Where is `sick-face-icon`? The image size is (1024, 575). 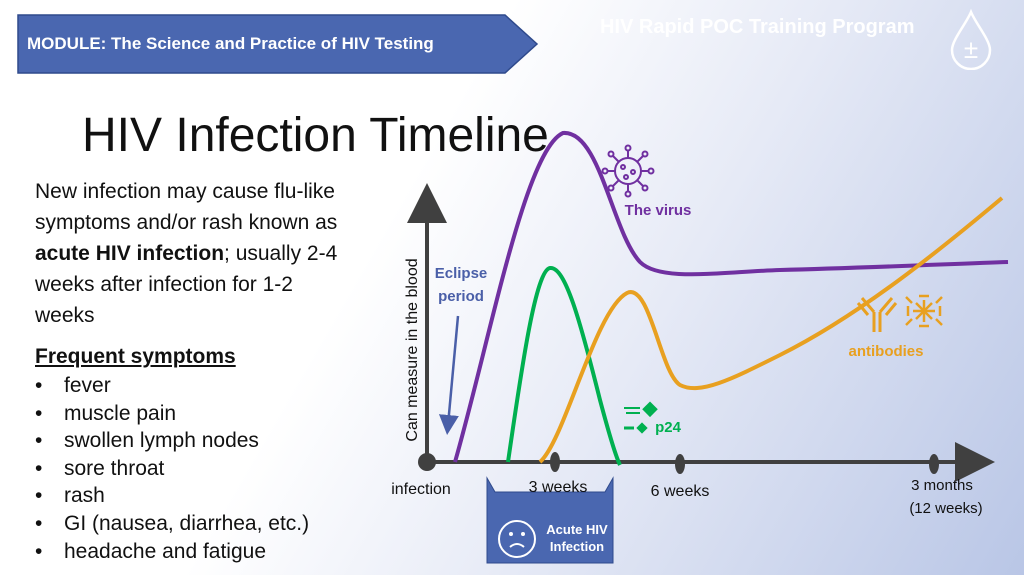
sick-face-icon is located at coordinates (517, 539).